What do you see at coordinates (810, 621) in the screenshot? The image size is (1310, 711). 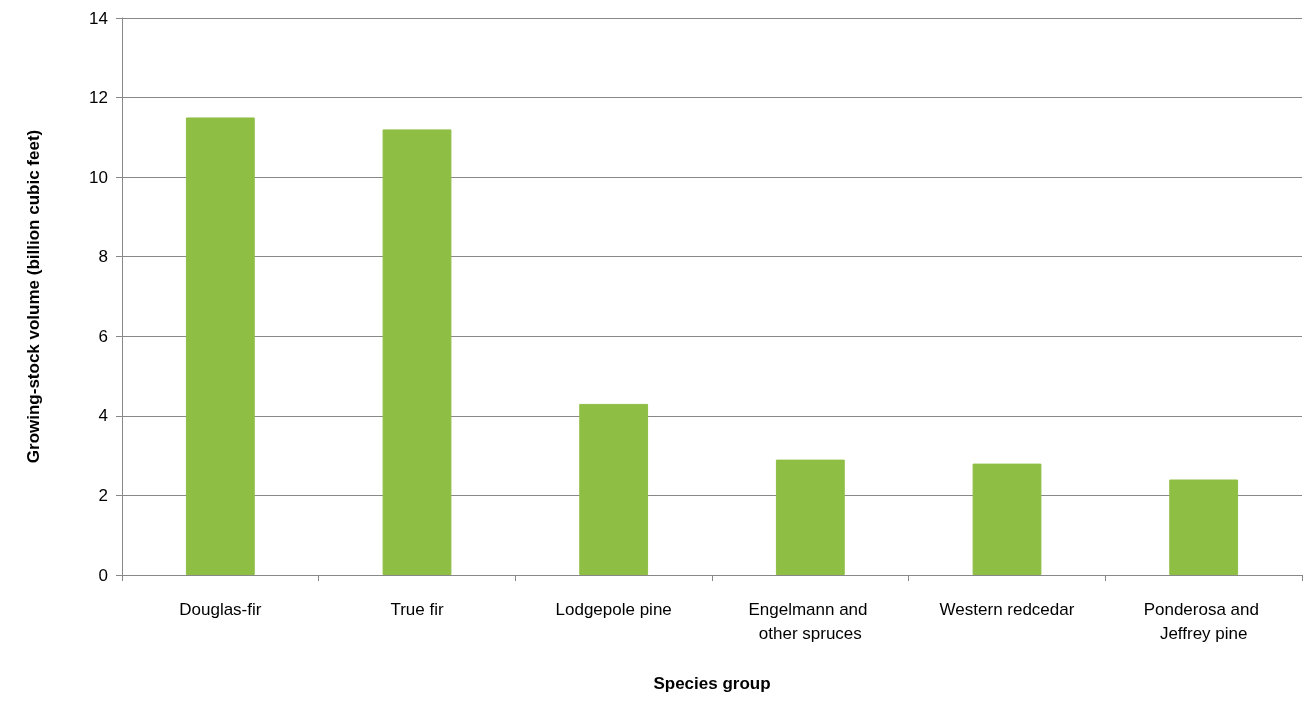 I see `x-tick-label: Engelmann and other spruces` at bounding box center [810, 621].